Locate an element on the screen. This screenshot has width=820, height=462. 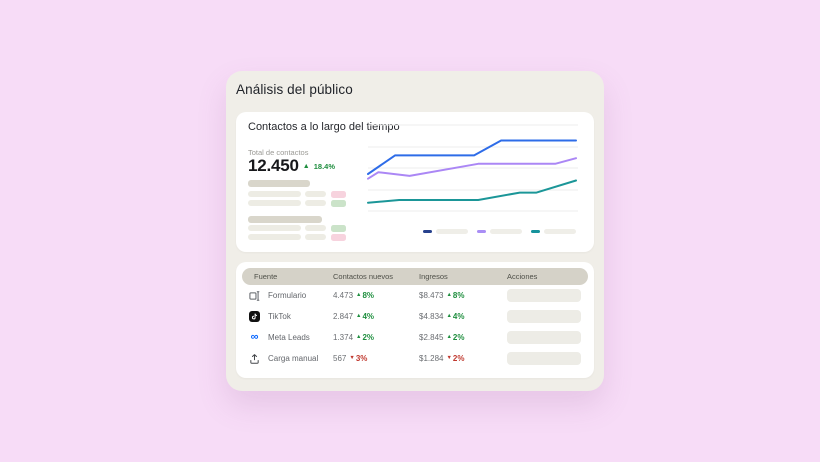
income-delta: ▲ 2% is located at coordinates (455, 337).